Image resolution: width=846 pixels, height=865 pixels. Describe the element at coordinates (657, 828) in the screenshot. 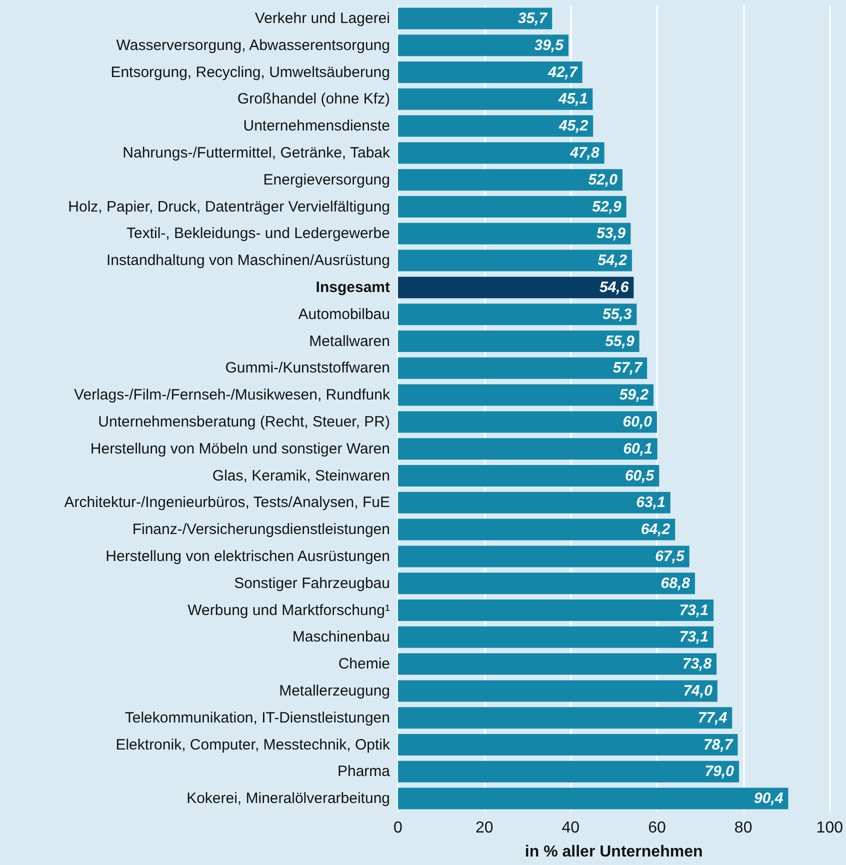

I see `x-tick-label: 60` at that location.